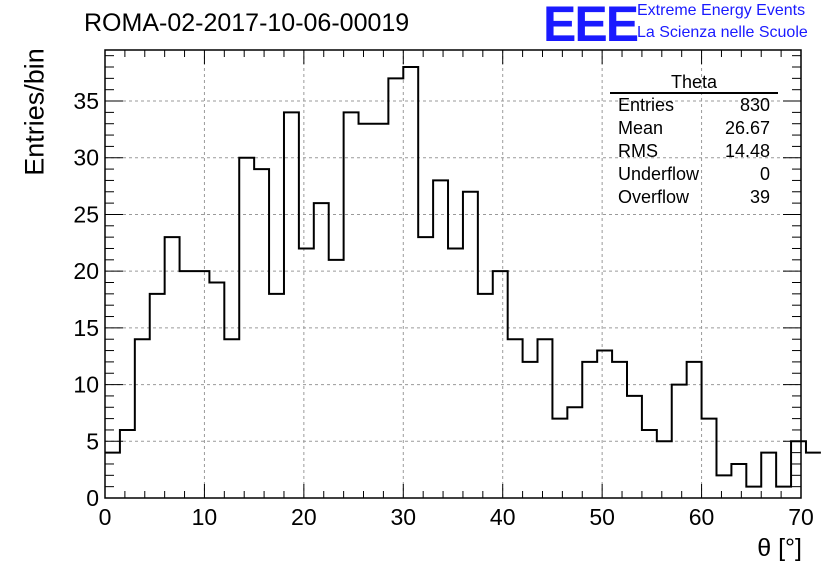 The width and height of the screenshot is (836, 572). What do you see at coordinates (659, 174) in the screenshot?
I see `stats-label: Underflow` at bounding box center [659, 174].